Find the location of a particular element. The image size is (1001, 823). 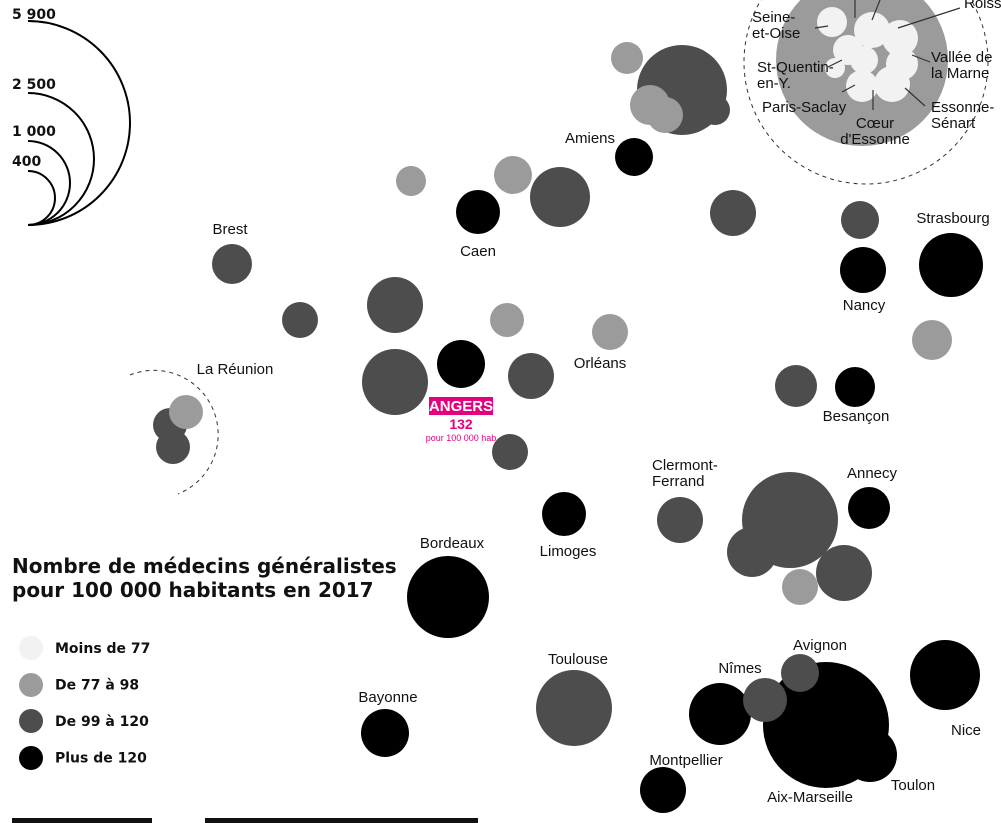

city-label: Montpellier is located at coordinates (685, 760).